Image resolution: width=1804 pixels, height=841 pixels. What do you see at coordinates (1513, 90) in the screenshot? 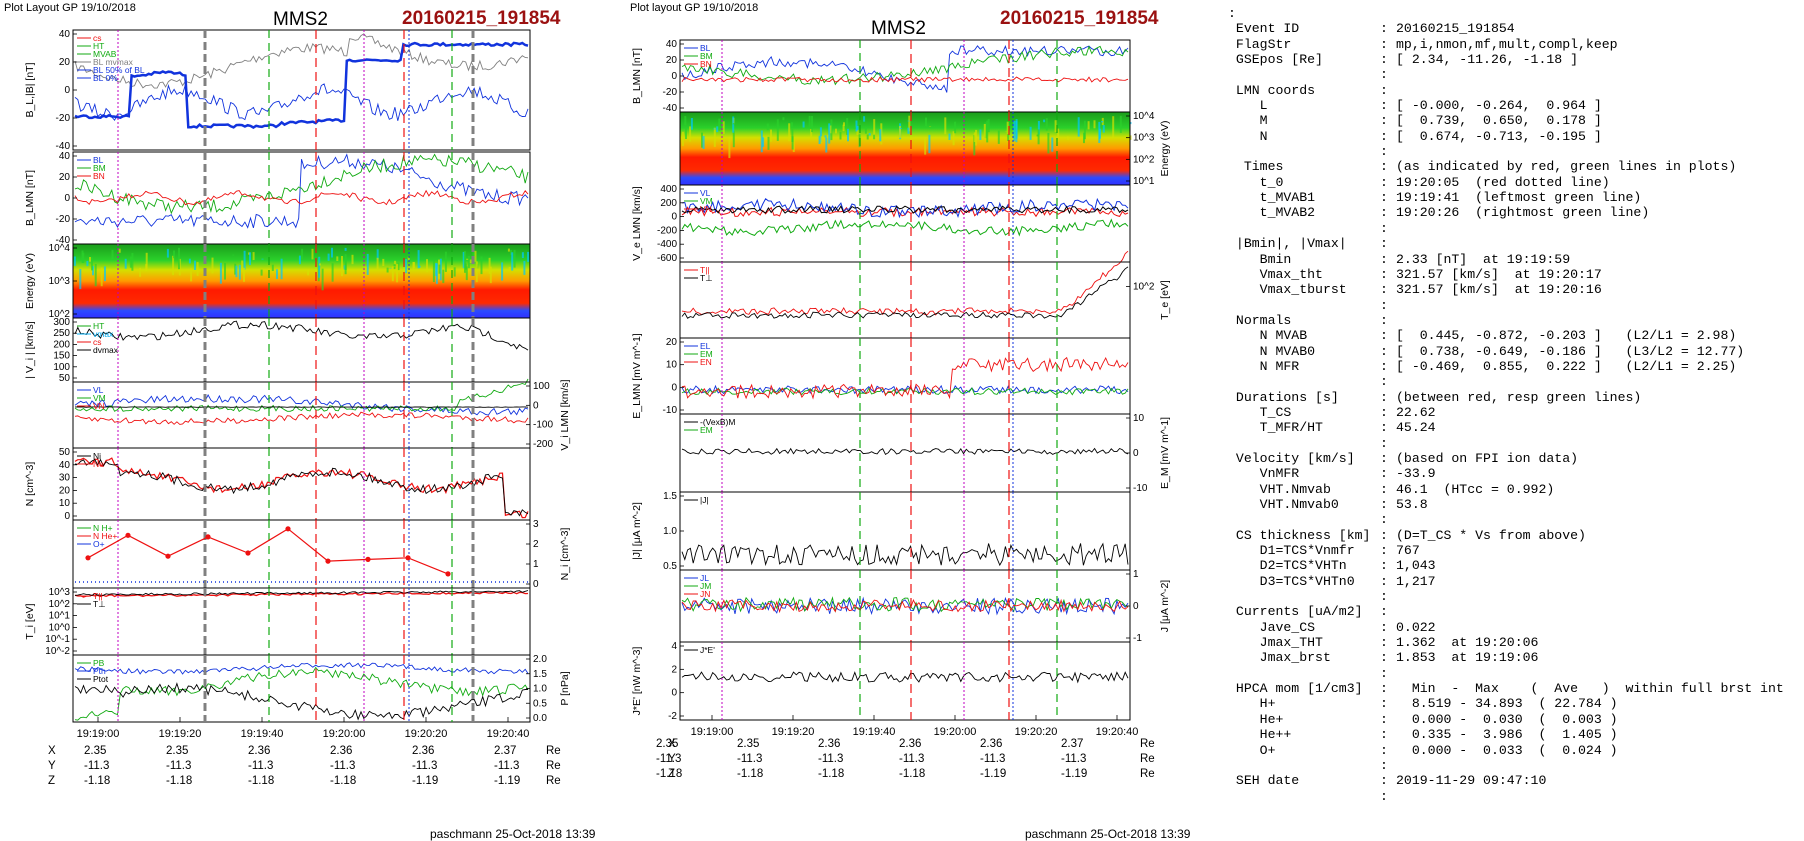
I see `info-line: LMN coords:` at bounding box center [1513, 90].